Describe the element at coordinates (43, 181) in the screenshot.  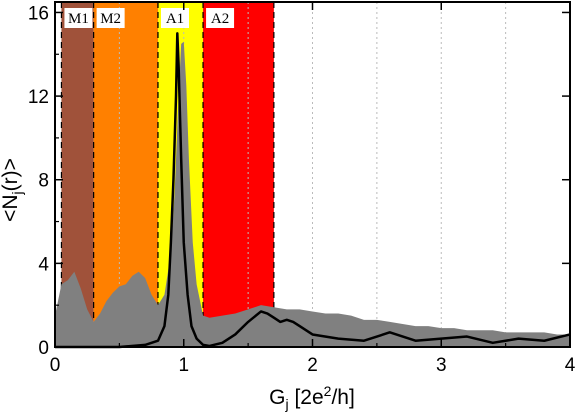
I see `y-tick-label: 8` at that location.